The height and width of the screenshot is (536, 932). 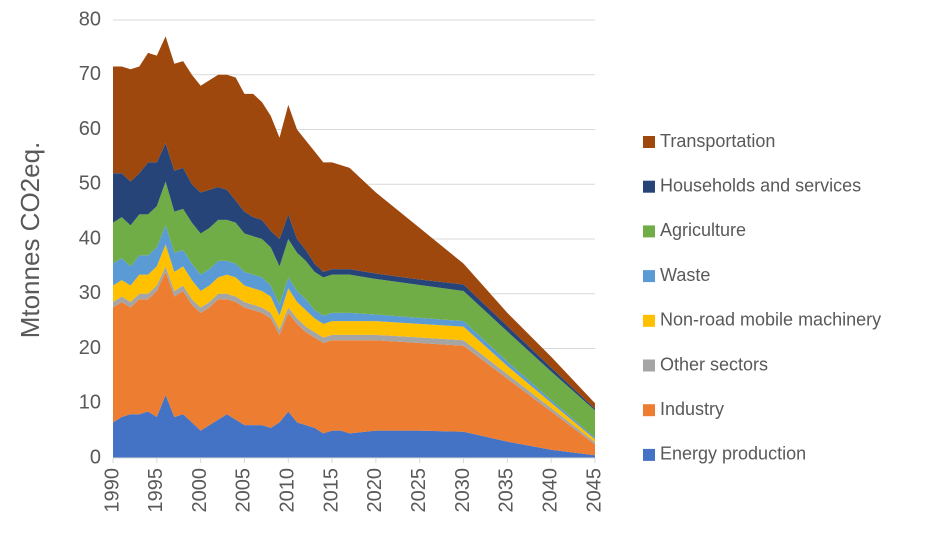 What do you see at coordinates (331, 490) in the screenshot?
I see `x-tick-label: 2015` at bounding box center [331, 490].